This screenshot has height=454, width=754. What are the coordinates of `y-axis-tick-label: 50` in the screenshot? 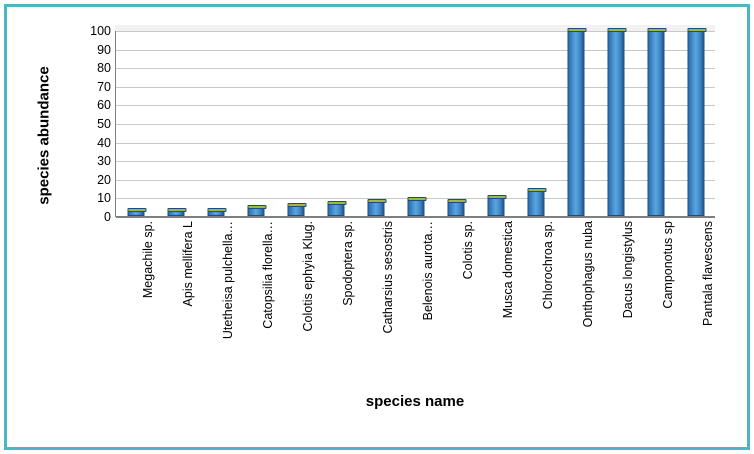 It's located at (104, 124).